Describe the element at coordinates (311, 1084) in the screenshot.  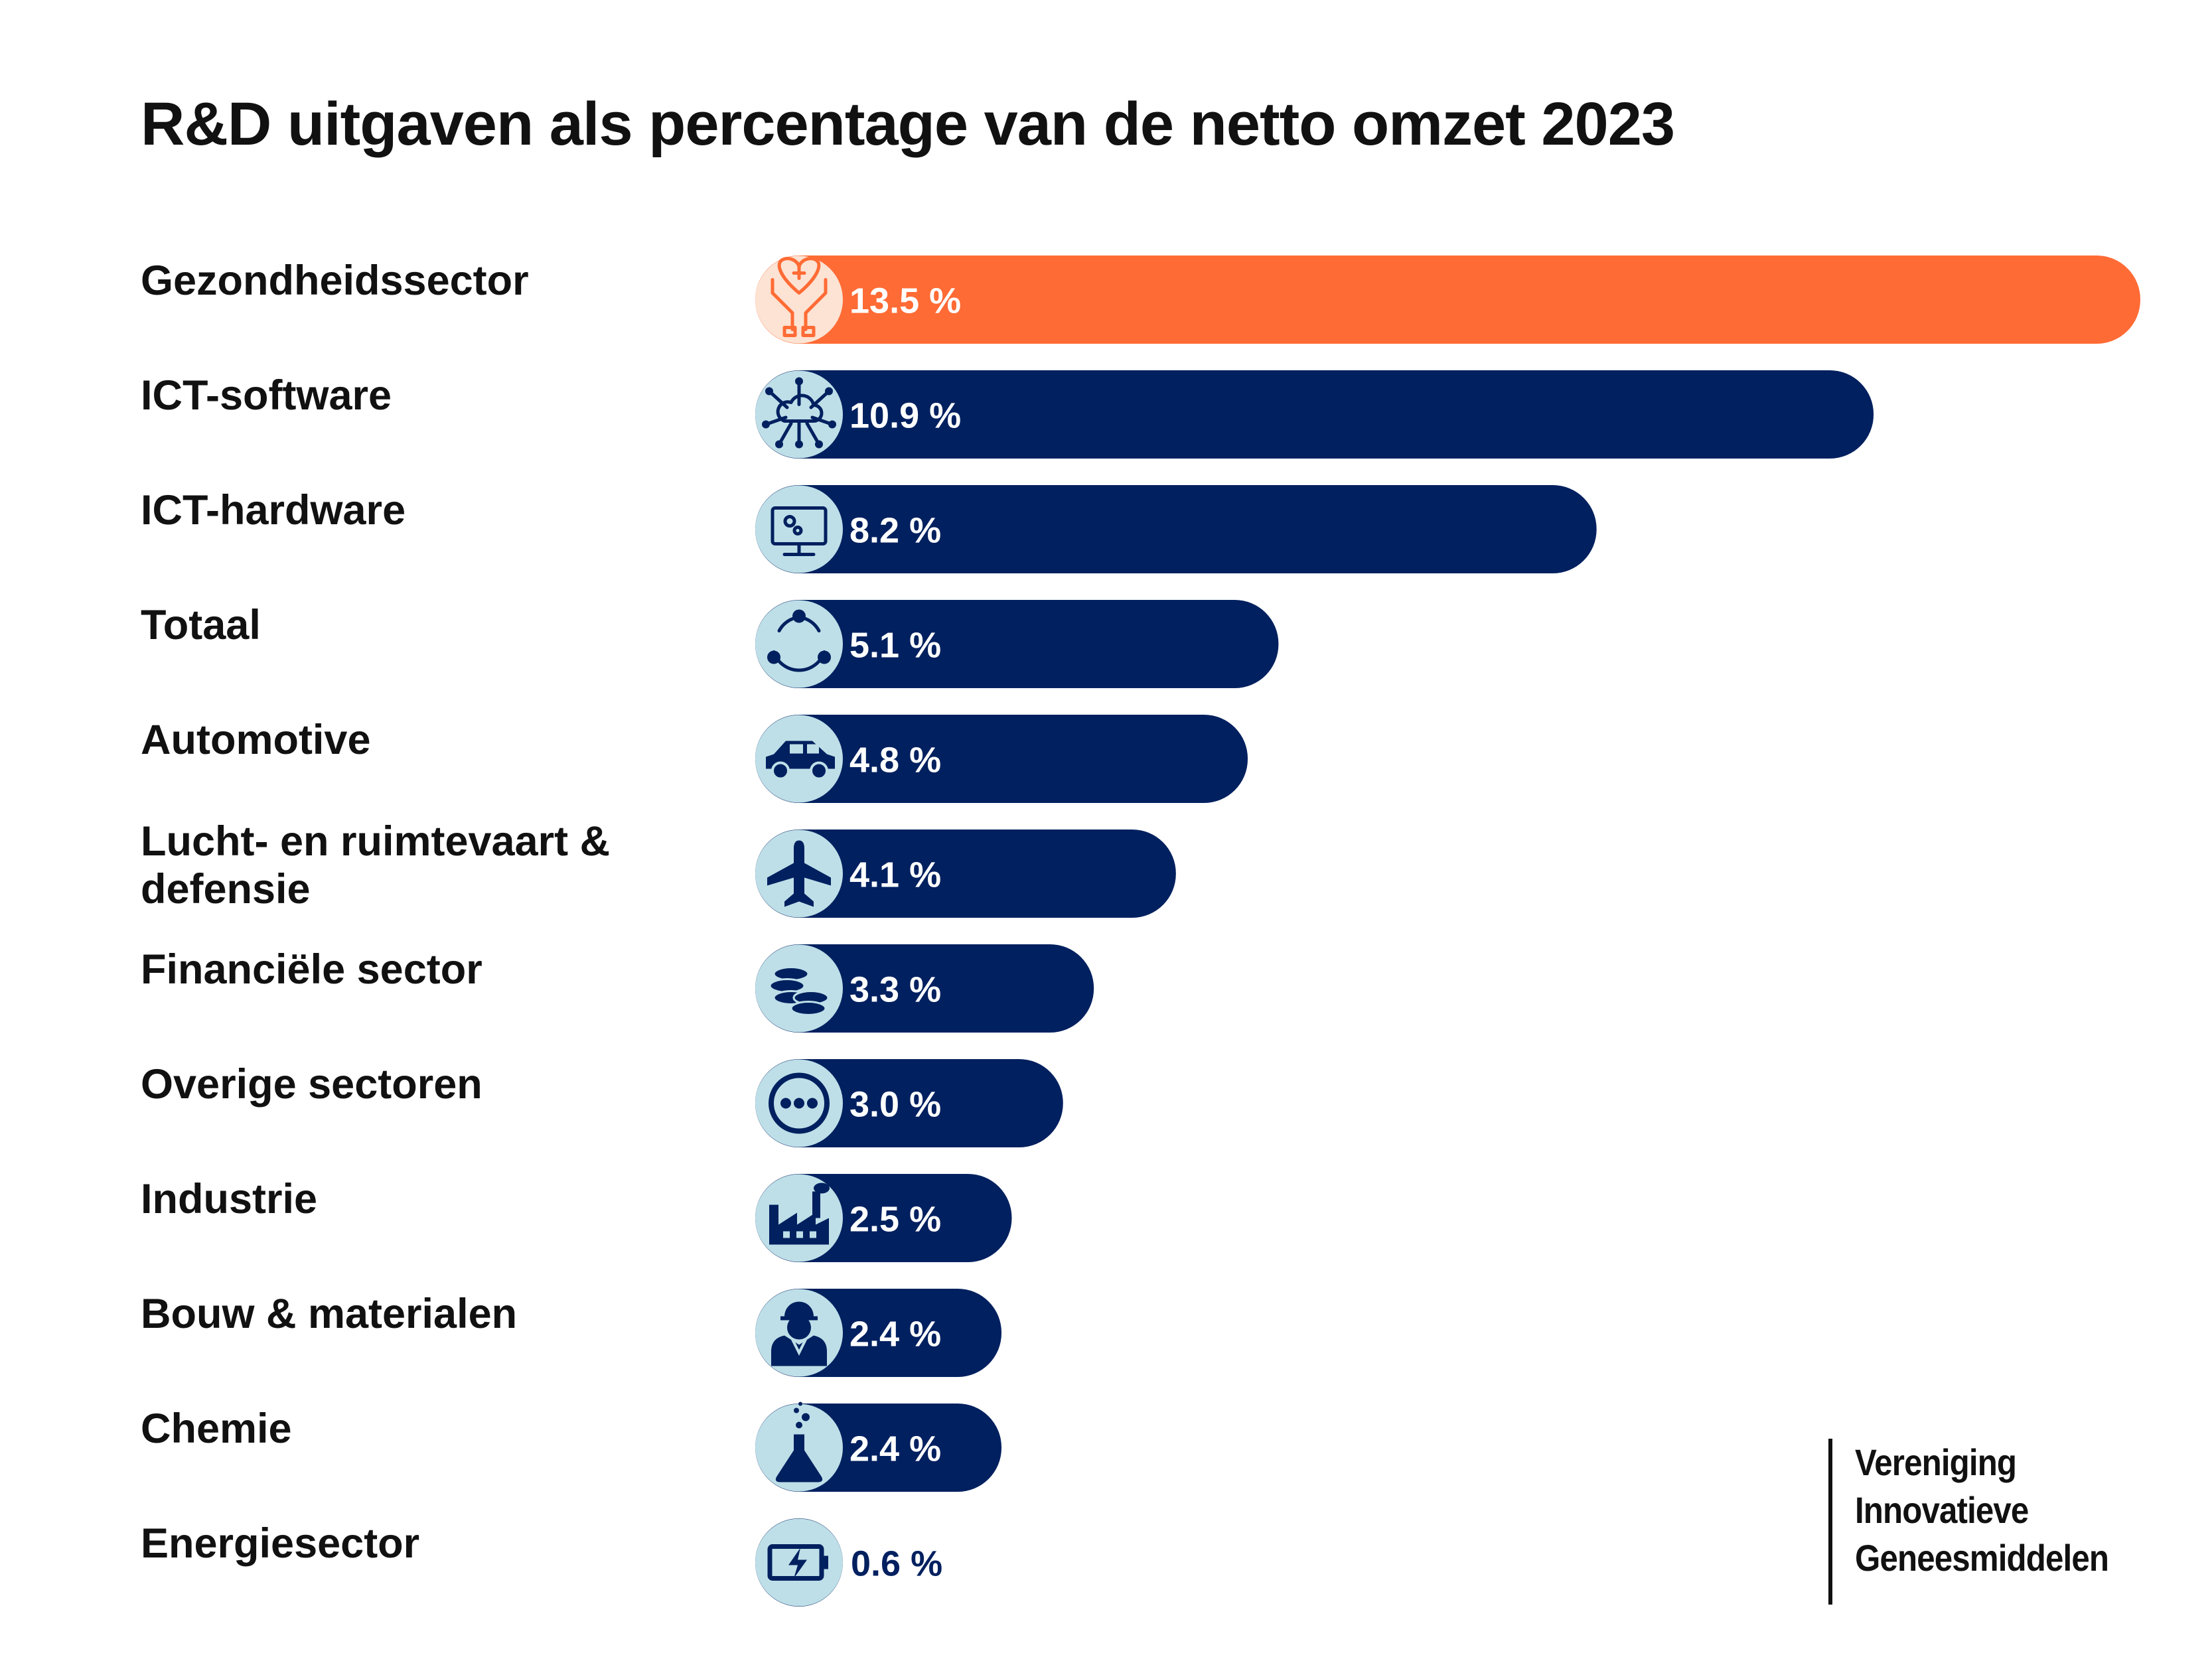
I see `category-label: Overige sectoren` at that location.